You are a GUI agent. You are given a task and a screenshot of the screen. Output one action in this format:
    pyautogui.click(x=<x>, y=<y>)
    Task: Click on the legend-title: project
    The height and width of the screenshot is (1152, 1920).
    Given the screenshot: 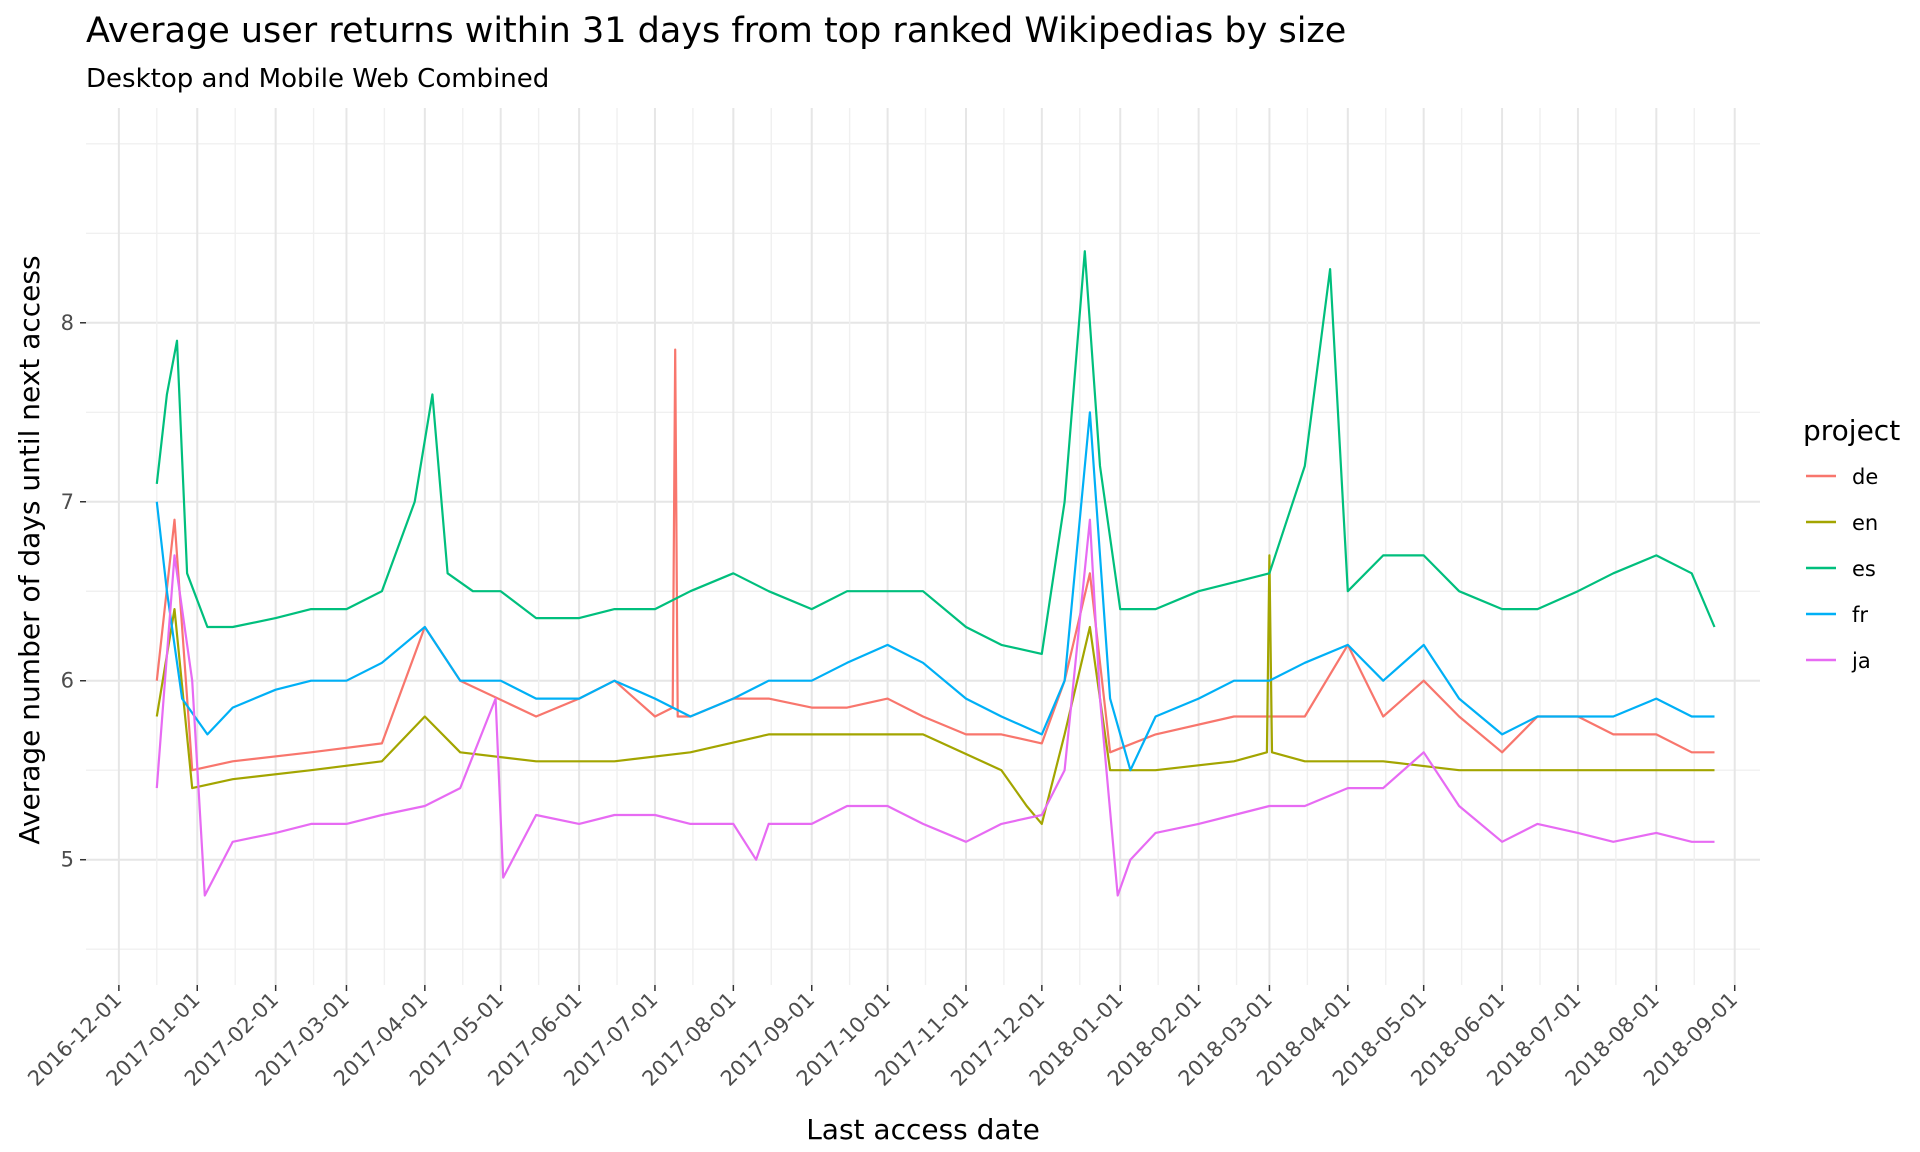 What is the action you would take?
    pyautogui.click(x=1851, y=430)
    